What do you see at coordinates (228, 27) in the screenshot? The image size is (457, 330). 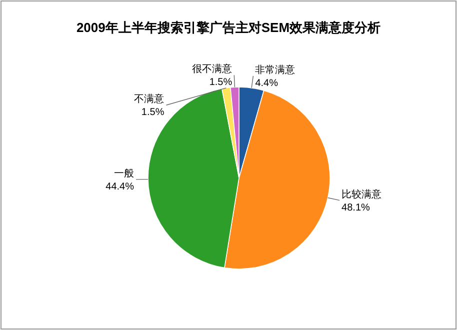 I see `chart-title: 2009年上半年搜索引擎广告主对SEM效果满意度分析` at bounding box center [228, 27].